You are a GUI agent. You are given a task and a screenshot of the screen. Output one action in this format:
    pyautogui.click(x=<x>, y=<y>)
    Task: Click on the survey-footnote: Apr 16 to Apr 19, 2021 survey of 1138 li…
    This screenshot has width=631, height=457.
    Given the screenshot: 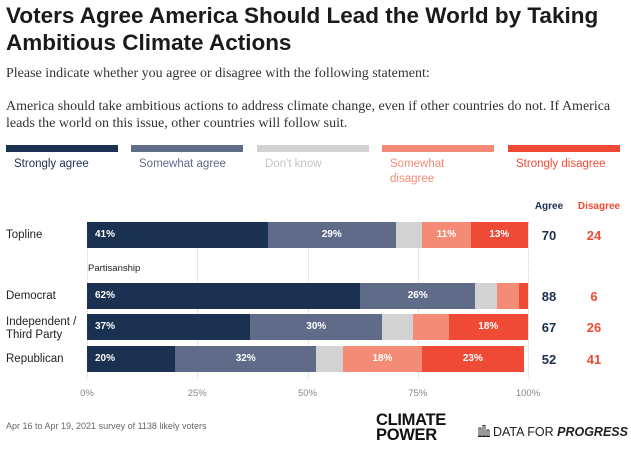 What is the action you would take?
    pyautogui.click(x=106, y=426)
    